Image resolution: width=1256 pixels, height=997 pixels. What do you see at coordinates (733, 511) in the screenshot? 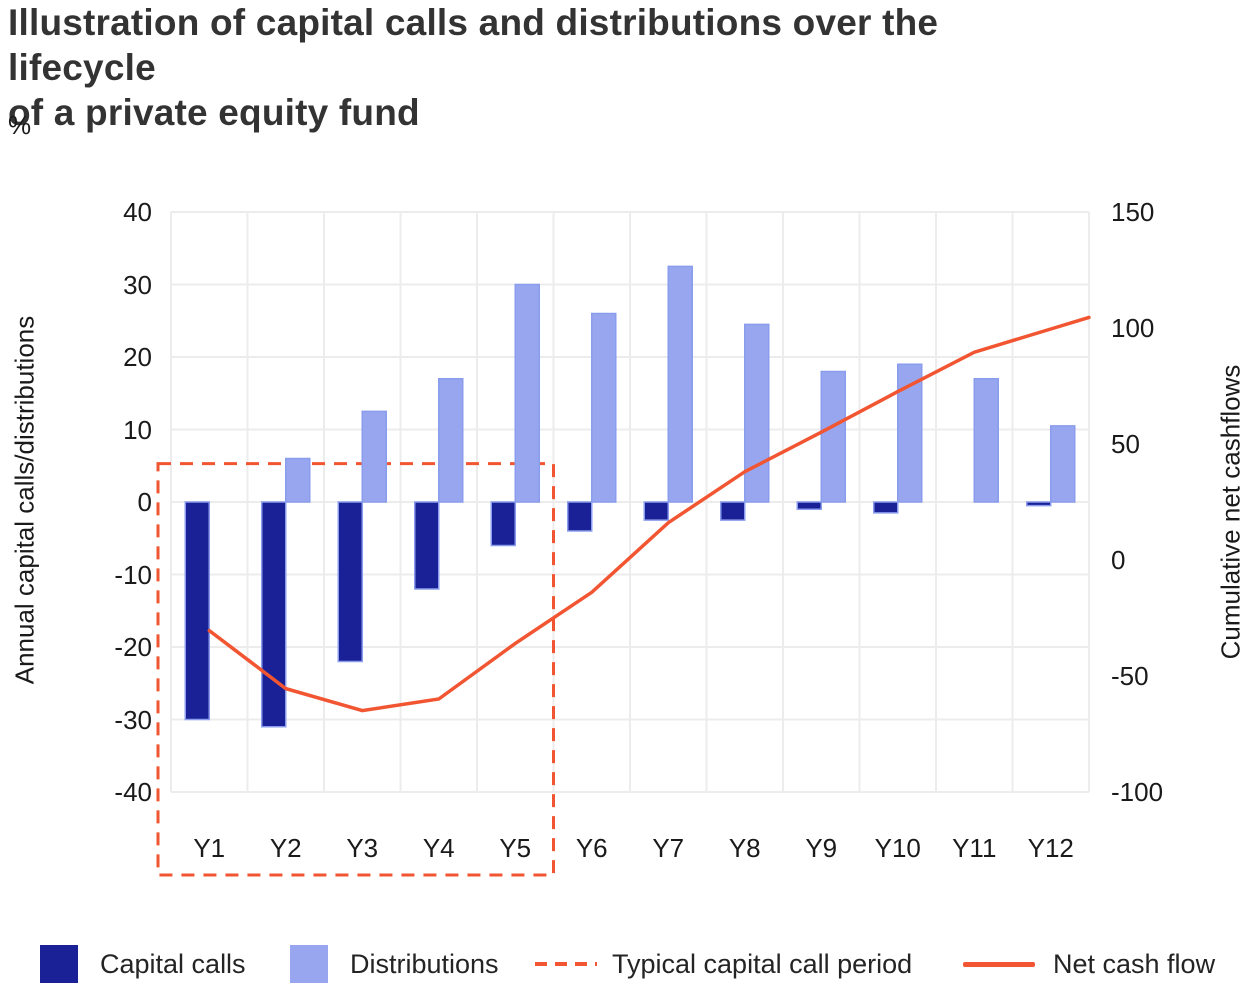
I see `capital-calls-bar-Y8` at bounding box center [733, 511].